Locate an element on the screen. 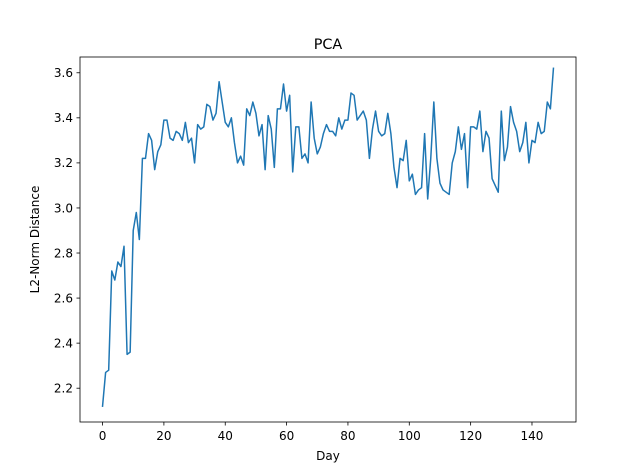 Image resolution: width=640 pixels, height=472 pixels. y-tick-label: 3.2 is located at coordinates (63, 163).